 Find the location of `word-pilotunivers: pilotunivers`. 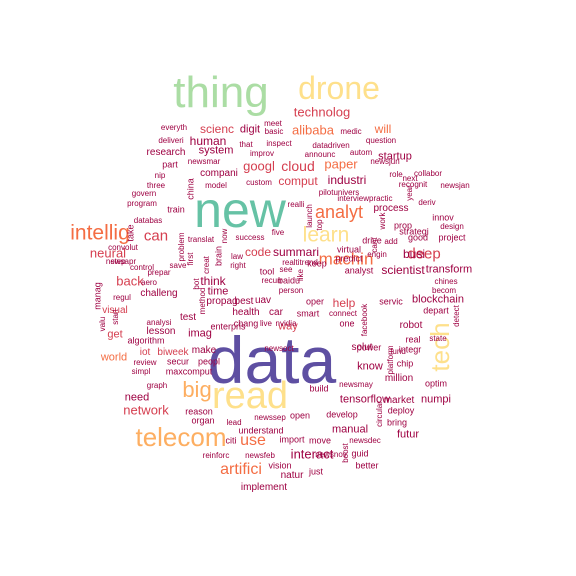

word-pilotunivers: pilotunivers is located at coordinates (339, 192).